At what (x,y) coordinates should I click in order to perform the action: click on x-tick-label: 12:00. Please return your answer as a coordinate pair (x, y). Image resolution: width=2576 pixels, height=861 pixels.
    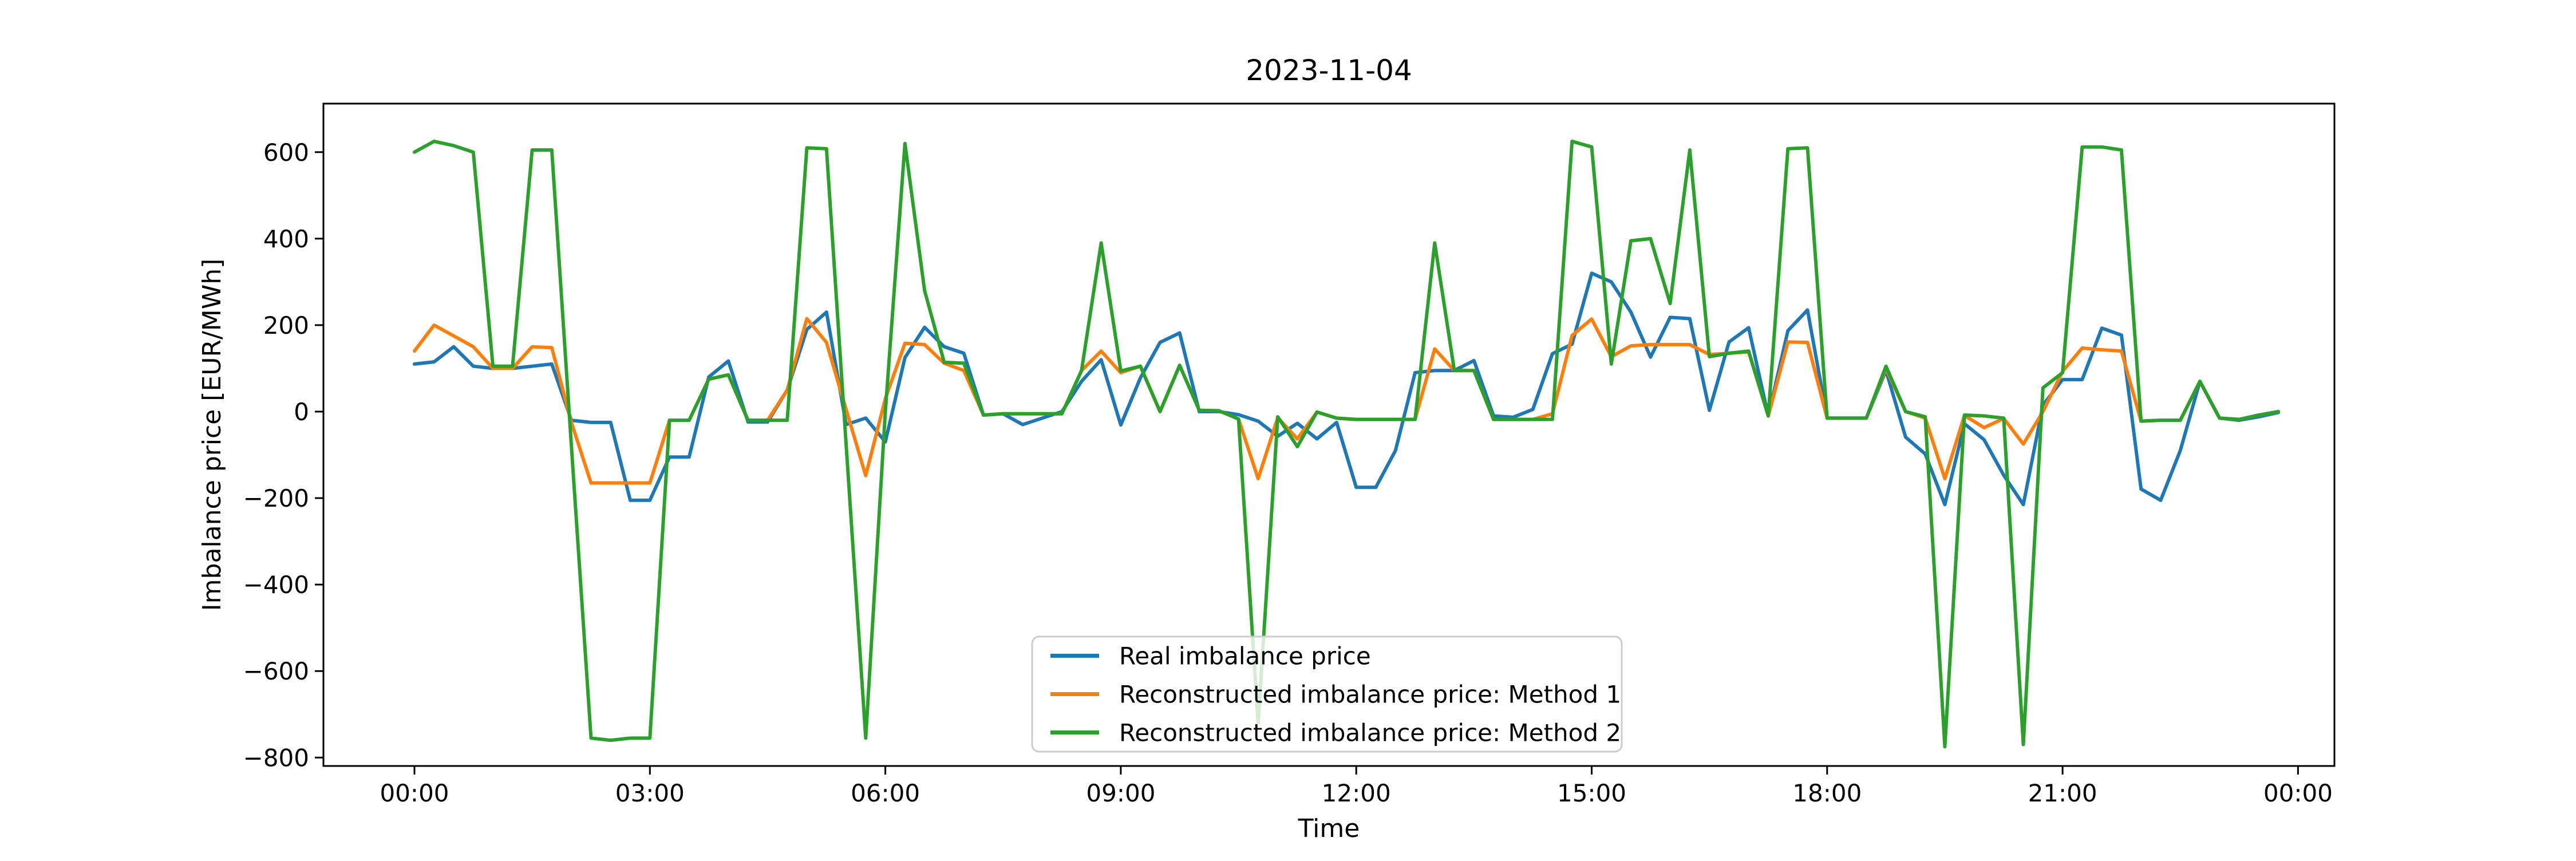
    Looking at the image, I should click on (1356, 793).